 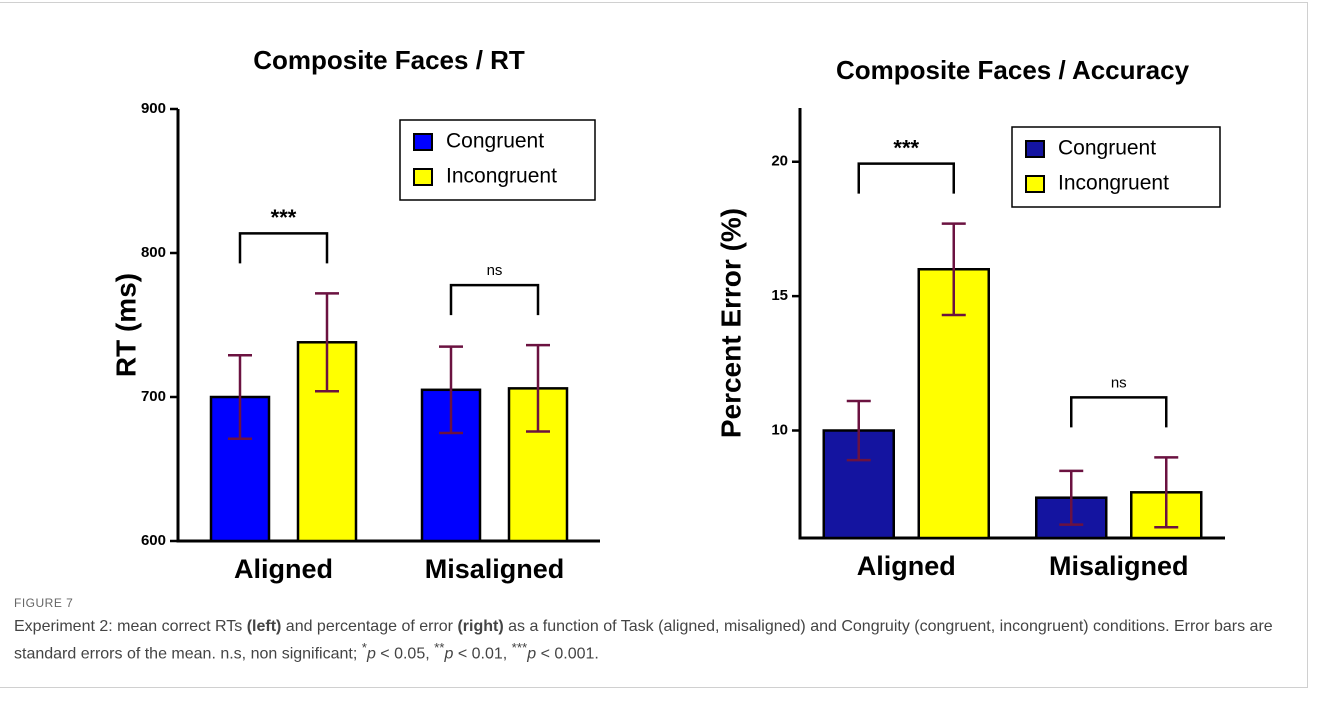 What do you see at coordinates (1013, 70) in the screenshot?
I see `chart-title: Composite Faces / Accuracy` at bounding box center [1013, 70].